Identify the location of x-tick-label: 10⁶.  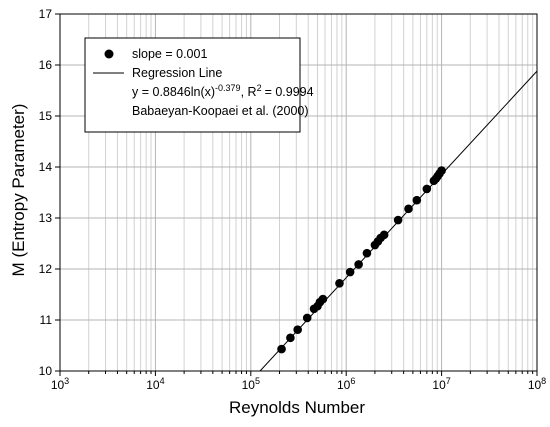
(346, 384).